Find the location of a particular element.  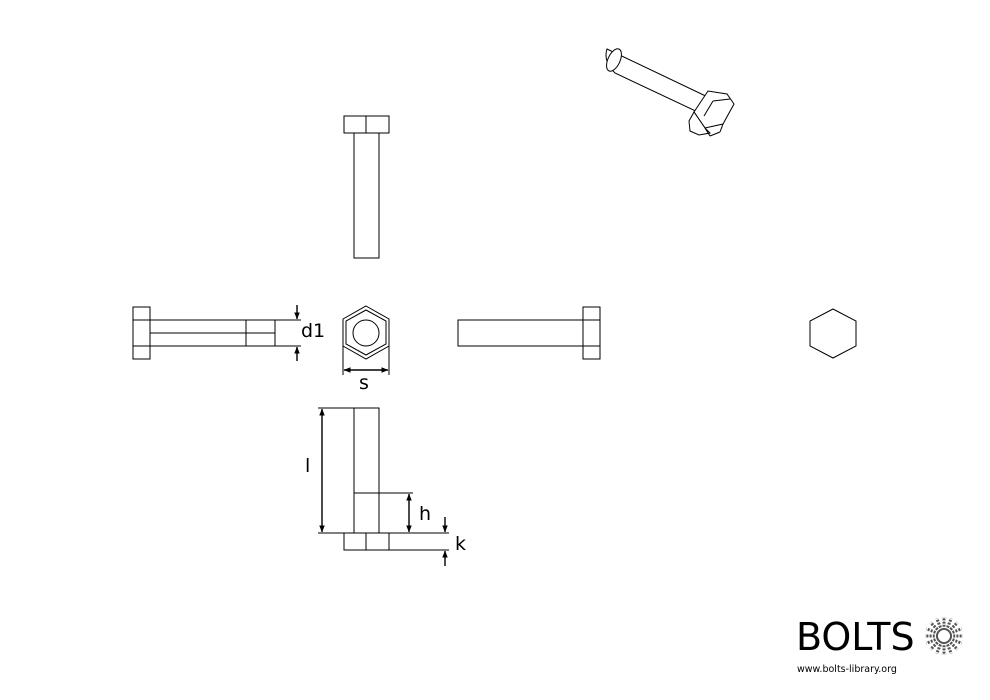

dimension-d1: d1 is located at coordinates (309, 333).